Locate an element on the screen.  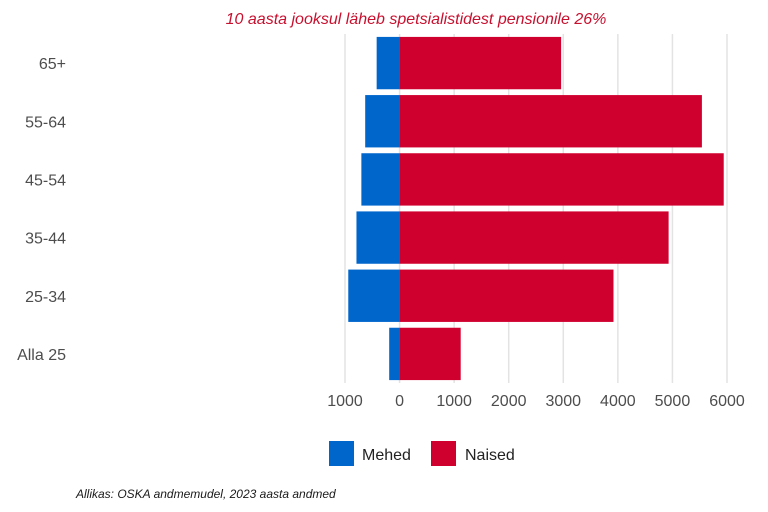
category-label-alla-25: Alla 25 is located at coordinates (41, 355).